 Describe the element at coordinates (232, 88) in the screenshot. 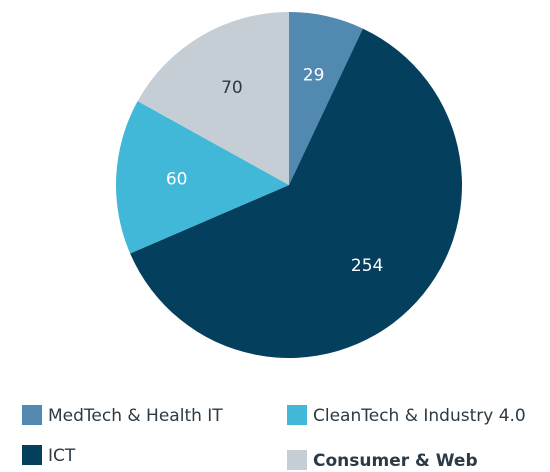

I see `slice-label: 70` at that location.